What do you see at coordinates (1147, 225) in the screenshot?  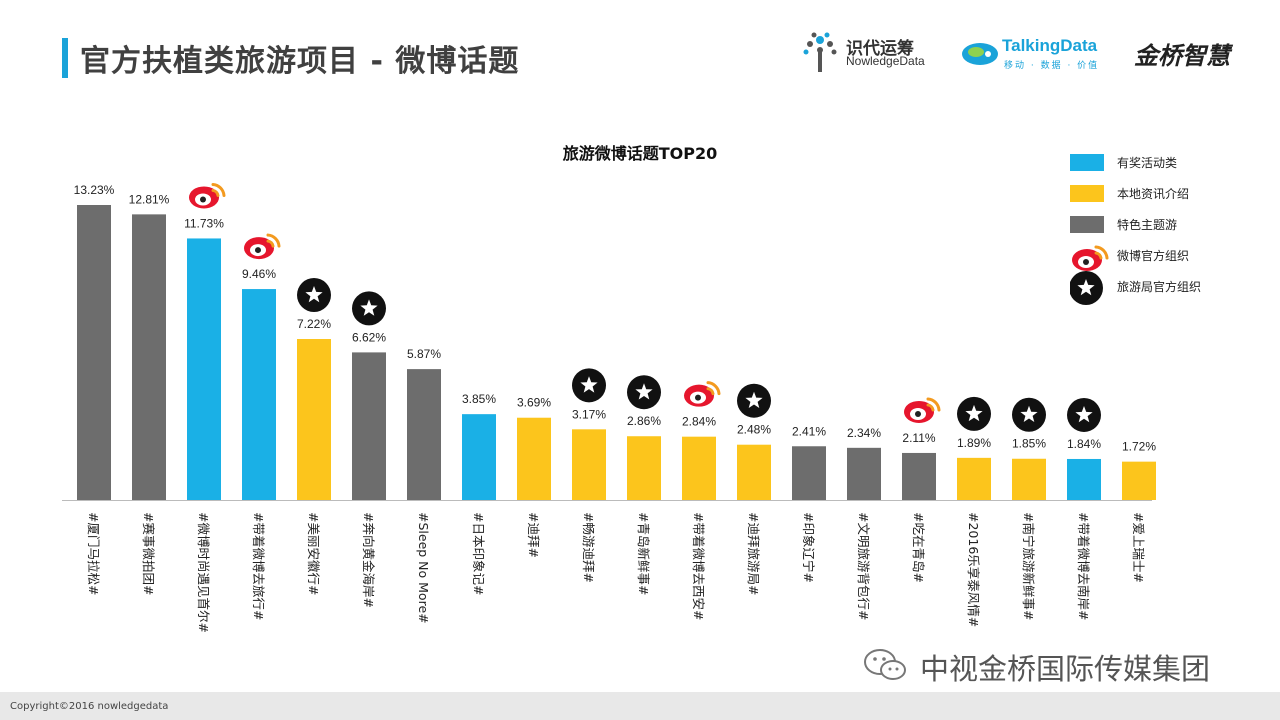 I see `legend-label-3: 特色主题游` at bounding box center [1147, 225].